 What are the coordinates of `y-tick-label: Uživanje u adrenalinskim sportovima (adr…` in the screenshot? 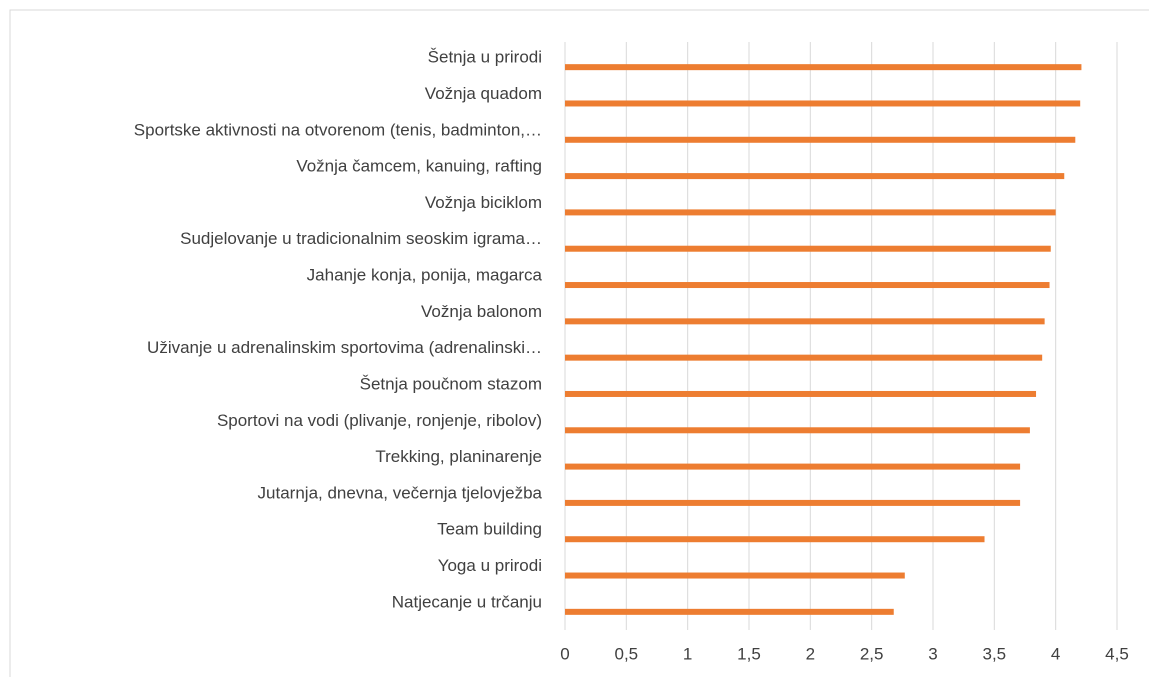 It's located at (344, 347).